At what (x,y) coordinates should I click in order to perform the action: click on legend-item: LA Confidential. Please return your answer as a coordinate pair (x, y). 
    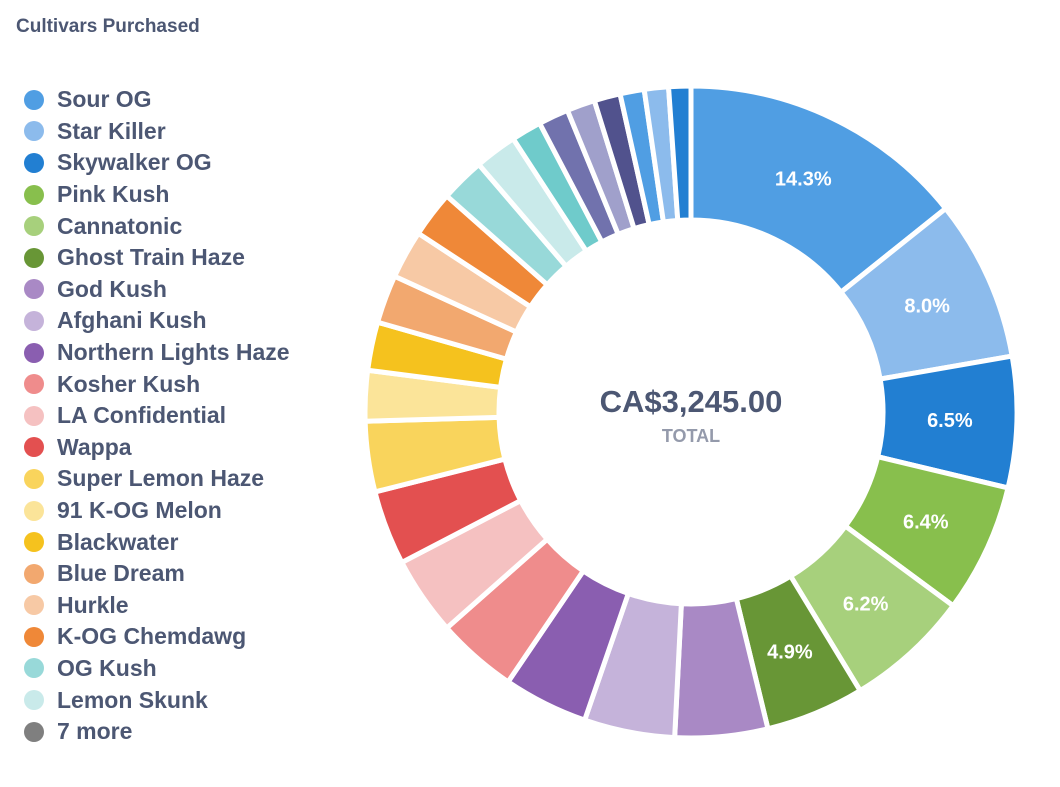
    Looking at the image, I should click on (189, 416).